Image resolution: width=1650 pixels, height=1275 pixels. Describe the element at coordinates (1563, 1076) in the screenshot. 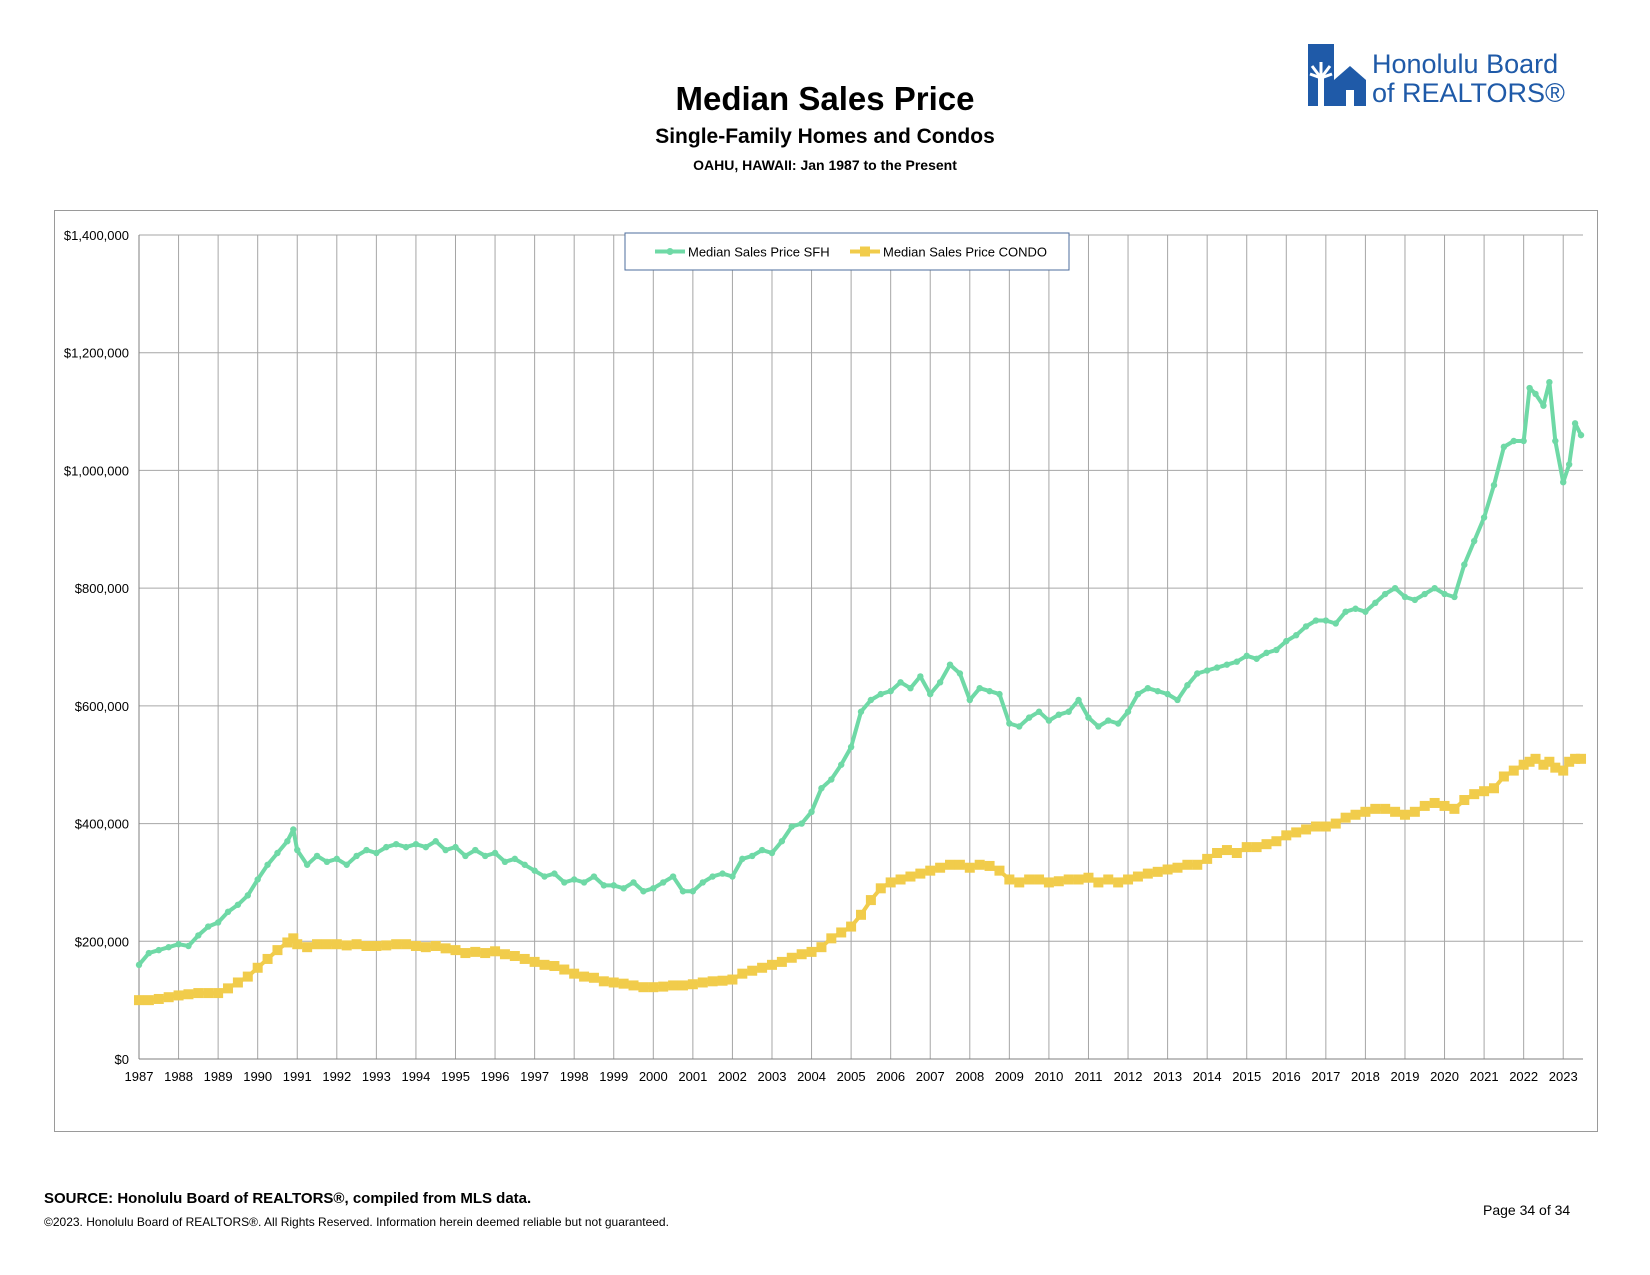

I see `x-tick-label: 2023` at that location.